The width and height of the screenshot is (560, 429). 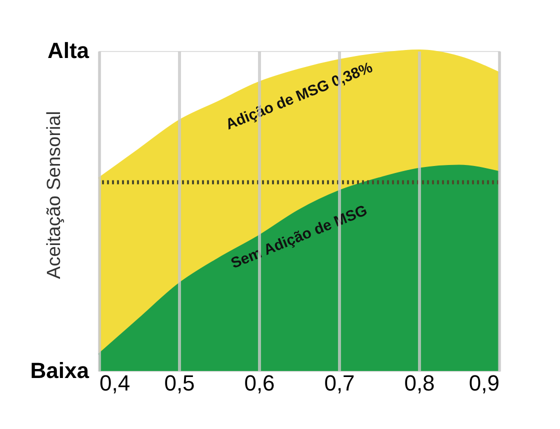 I want to click on x-tick-label: 0,7, so click(x=339, y=383).